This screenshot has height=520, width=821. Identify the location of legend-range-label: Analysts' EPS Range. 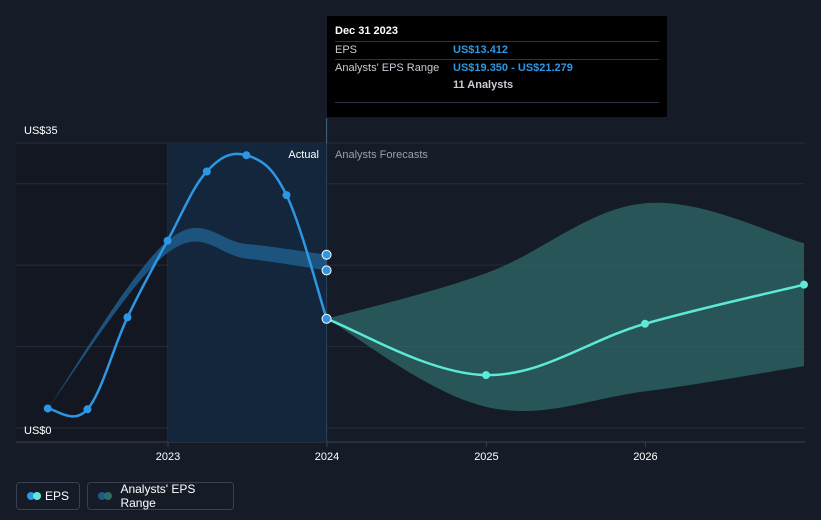
(158, 496).